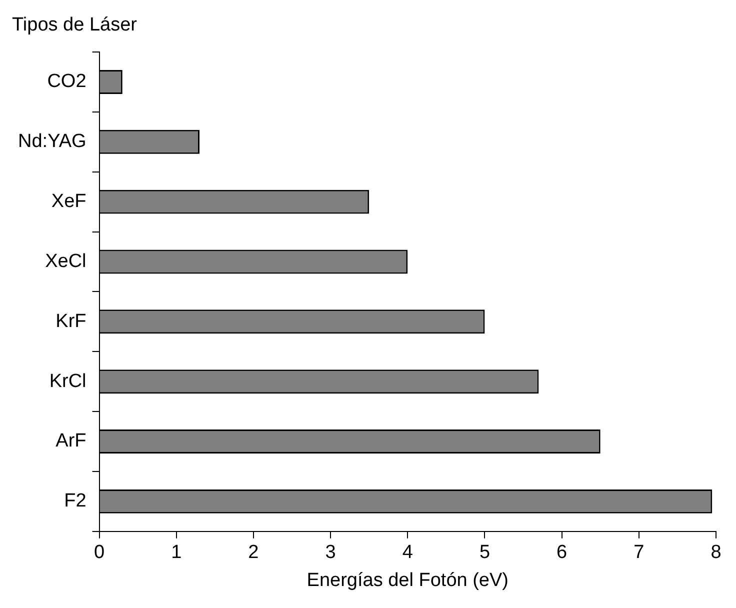 This screenshot has width=736, height=608. I want to click on x-tick-label: 4, so click(408, 553).